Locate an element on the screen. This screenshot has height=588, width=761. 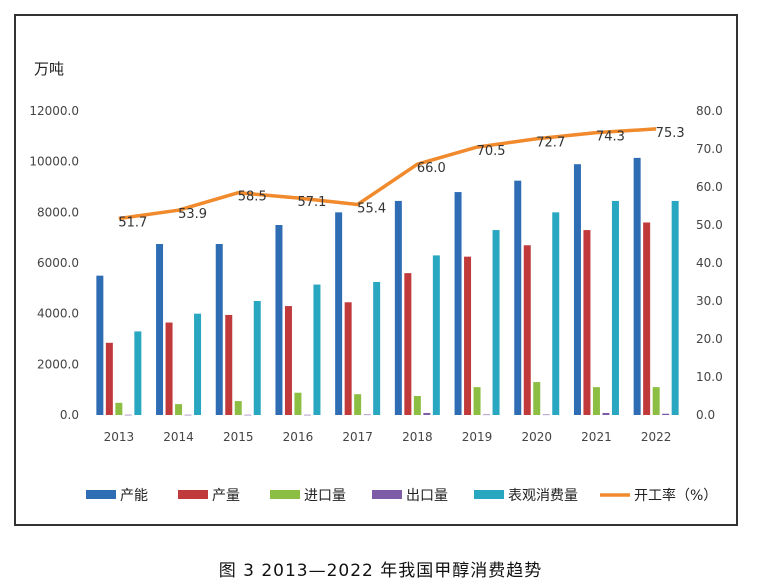
rate-data-label: 66.0 is located at coordinates (431, 168).